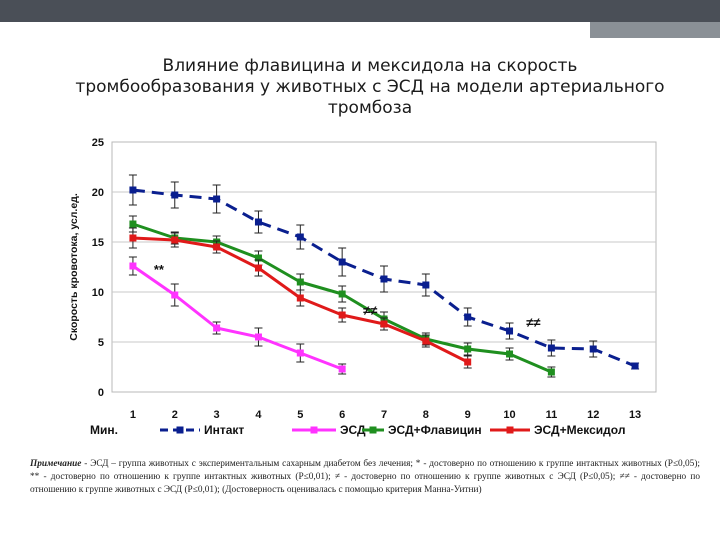  Describe the element at coordinates (300, 415) in the screenshot. I see `x-tick-label: 5` at that location.